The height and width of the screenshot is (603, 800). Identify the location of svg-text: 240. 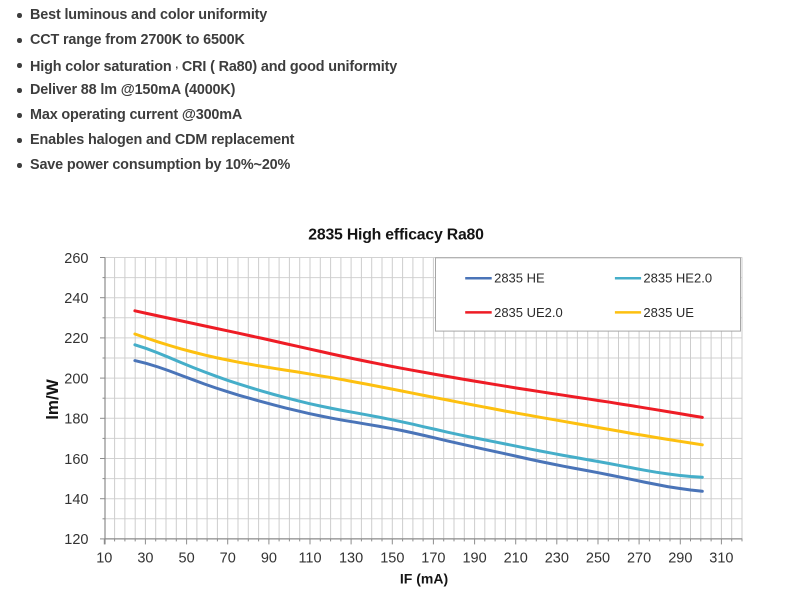
(76, 299).